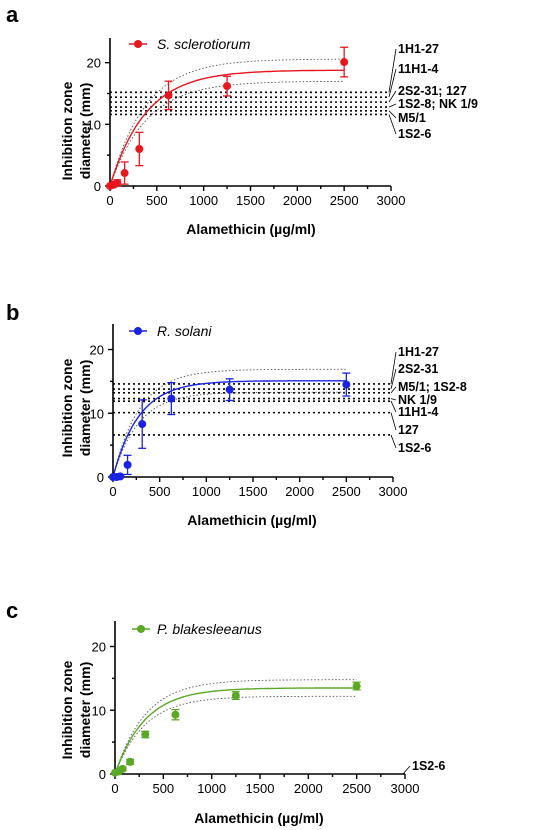 The image size is (550, 830). I want to click on x-axis-label-a: Alamethicin (µg/ml), so click(250, 229).